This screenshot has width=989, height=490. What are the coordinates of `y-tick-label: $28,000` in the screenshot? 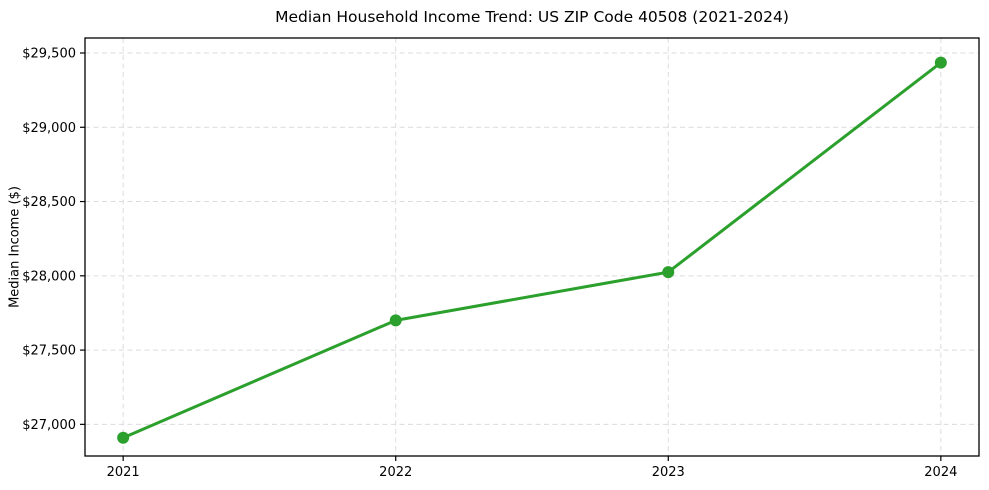 It's located at (49, 276).